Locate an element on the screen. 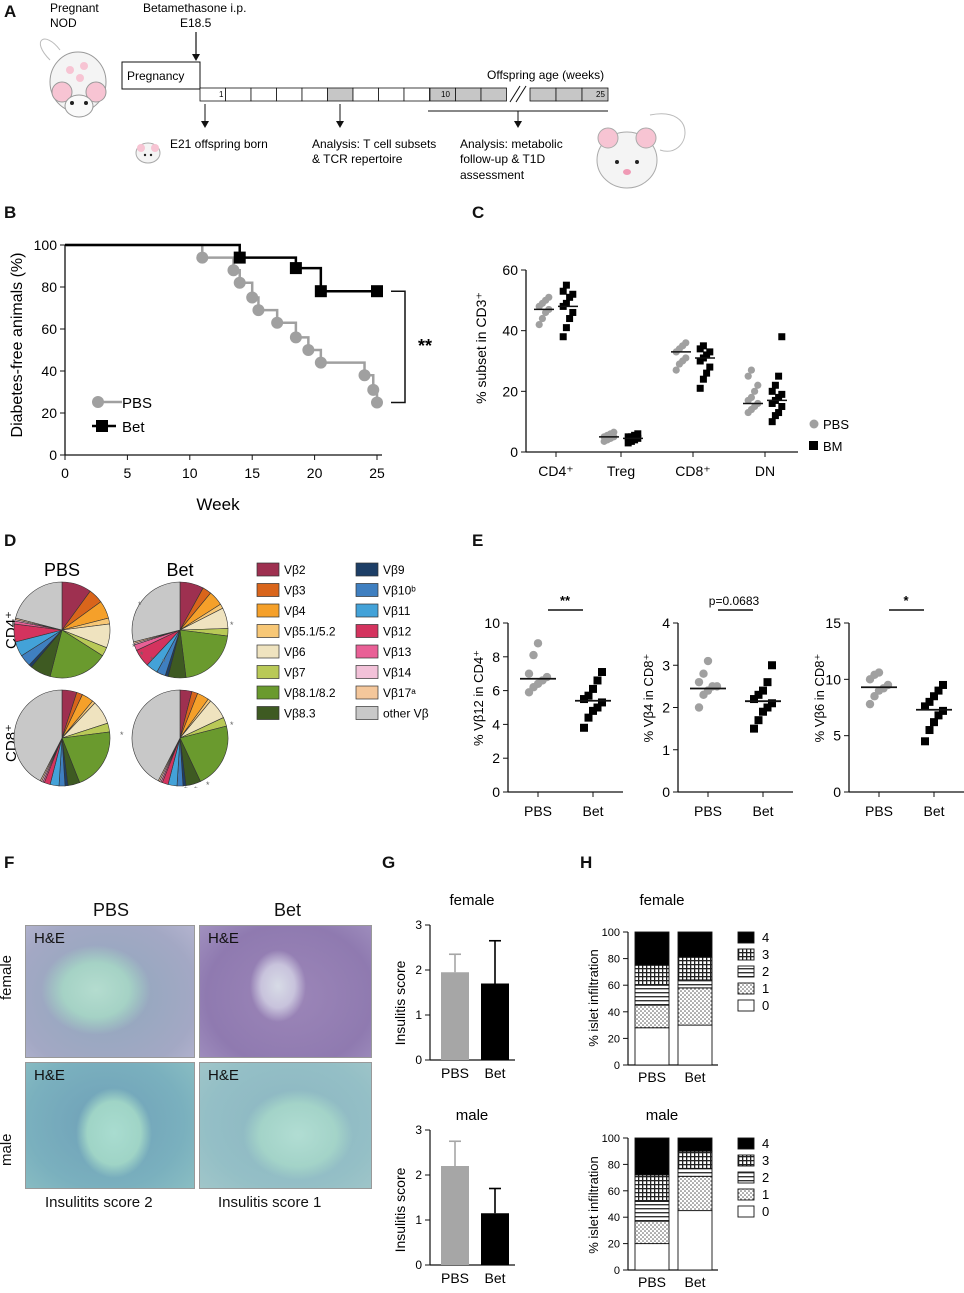 This screenshot has height=1293, width=964. b-x-tick-label: 20 is located at coordinates (315, 473).